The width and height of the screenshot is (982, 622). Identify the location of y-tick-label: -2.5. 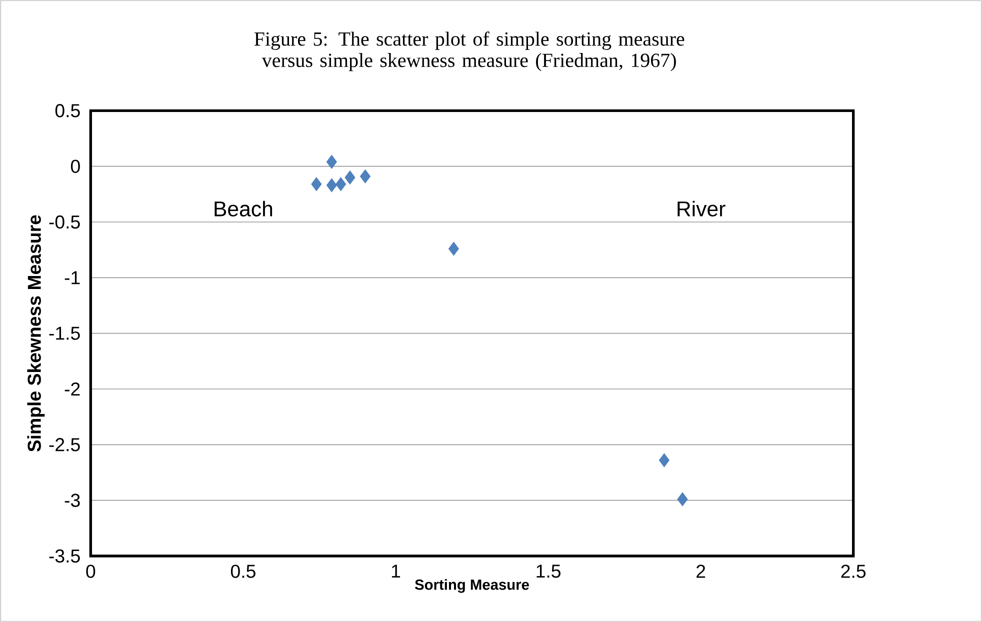
(64, 445).